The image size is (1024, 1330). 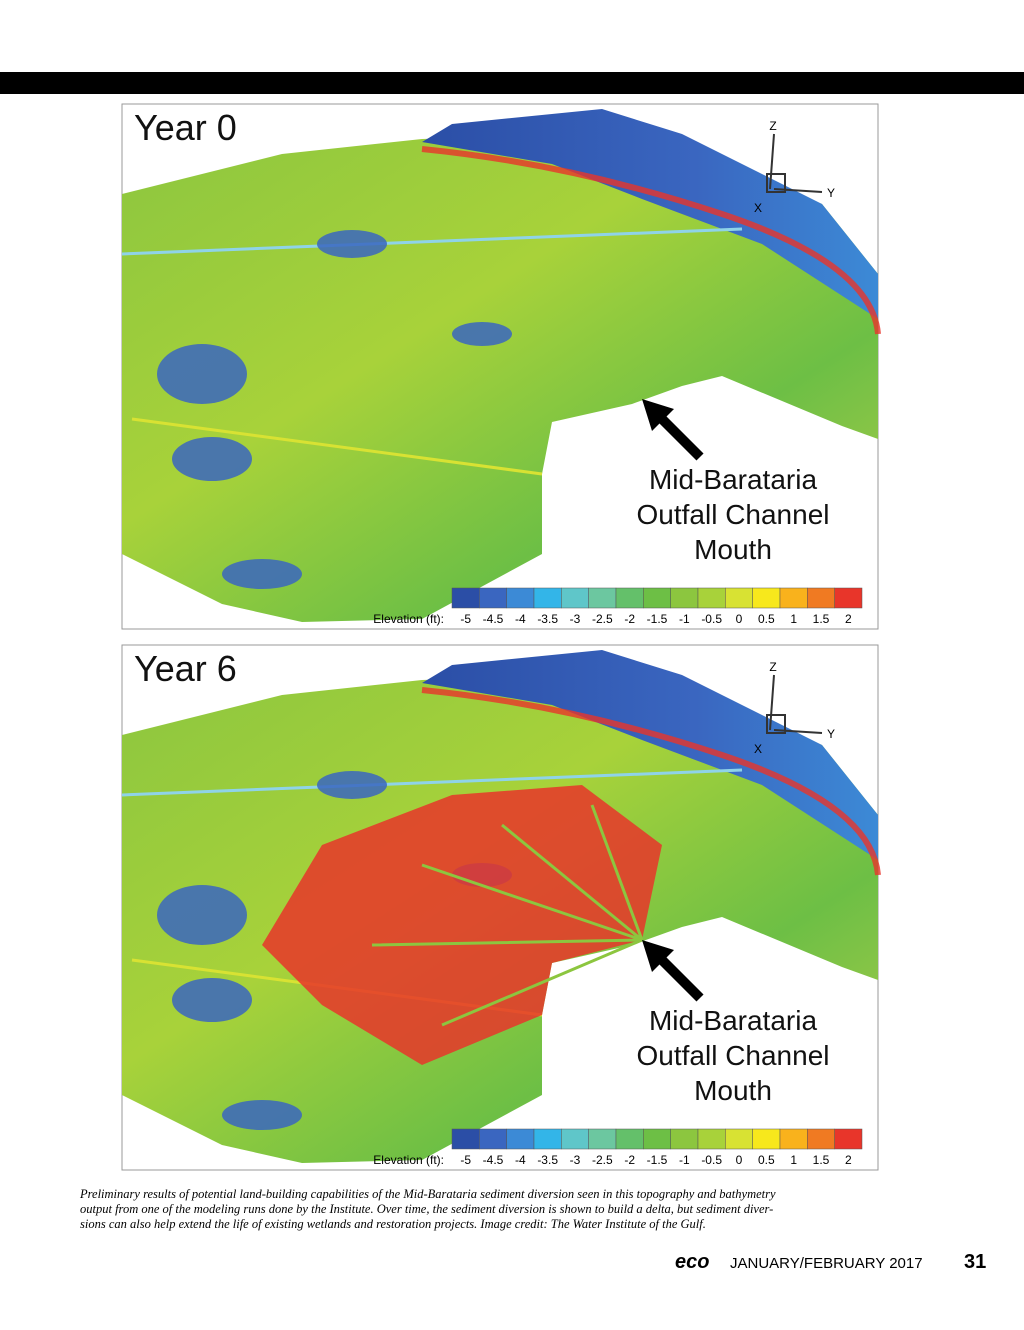 I want to click on panel-title: Year 6, so click(x=185, y=668).